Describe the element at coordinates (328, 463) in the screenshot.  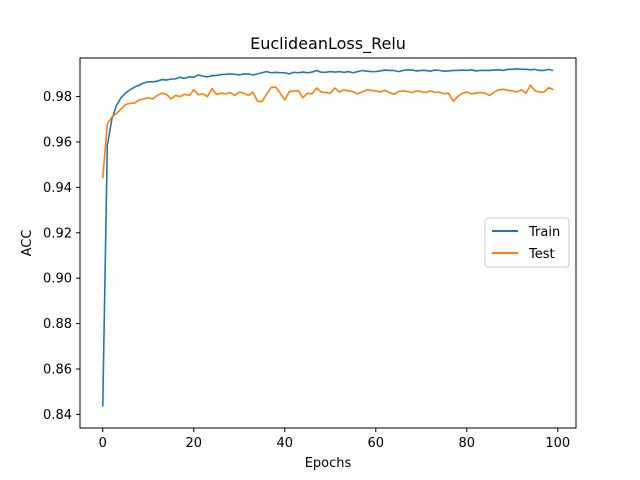
I see `x-axis-label: Epochs` at that location.